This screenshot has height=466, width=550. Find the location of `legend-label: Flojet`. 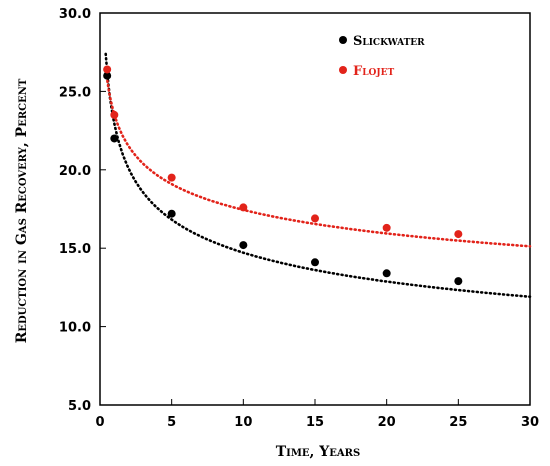

legend-label: Flojet is located at coordinates (374, 71).